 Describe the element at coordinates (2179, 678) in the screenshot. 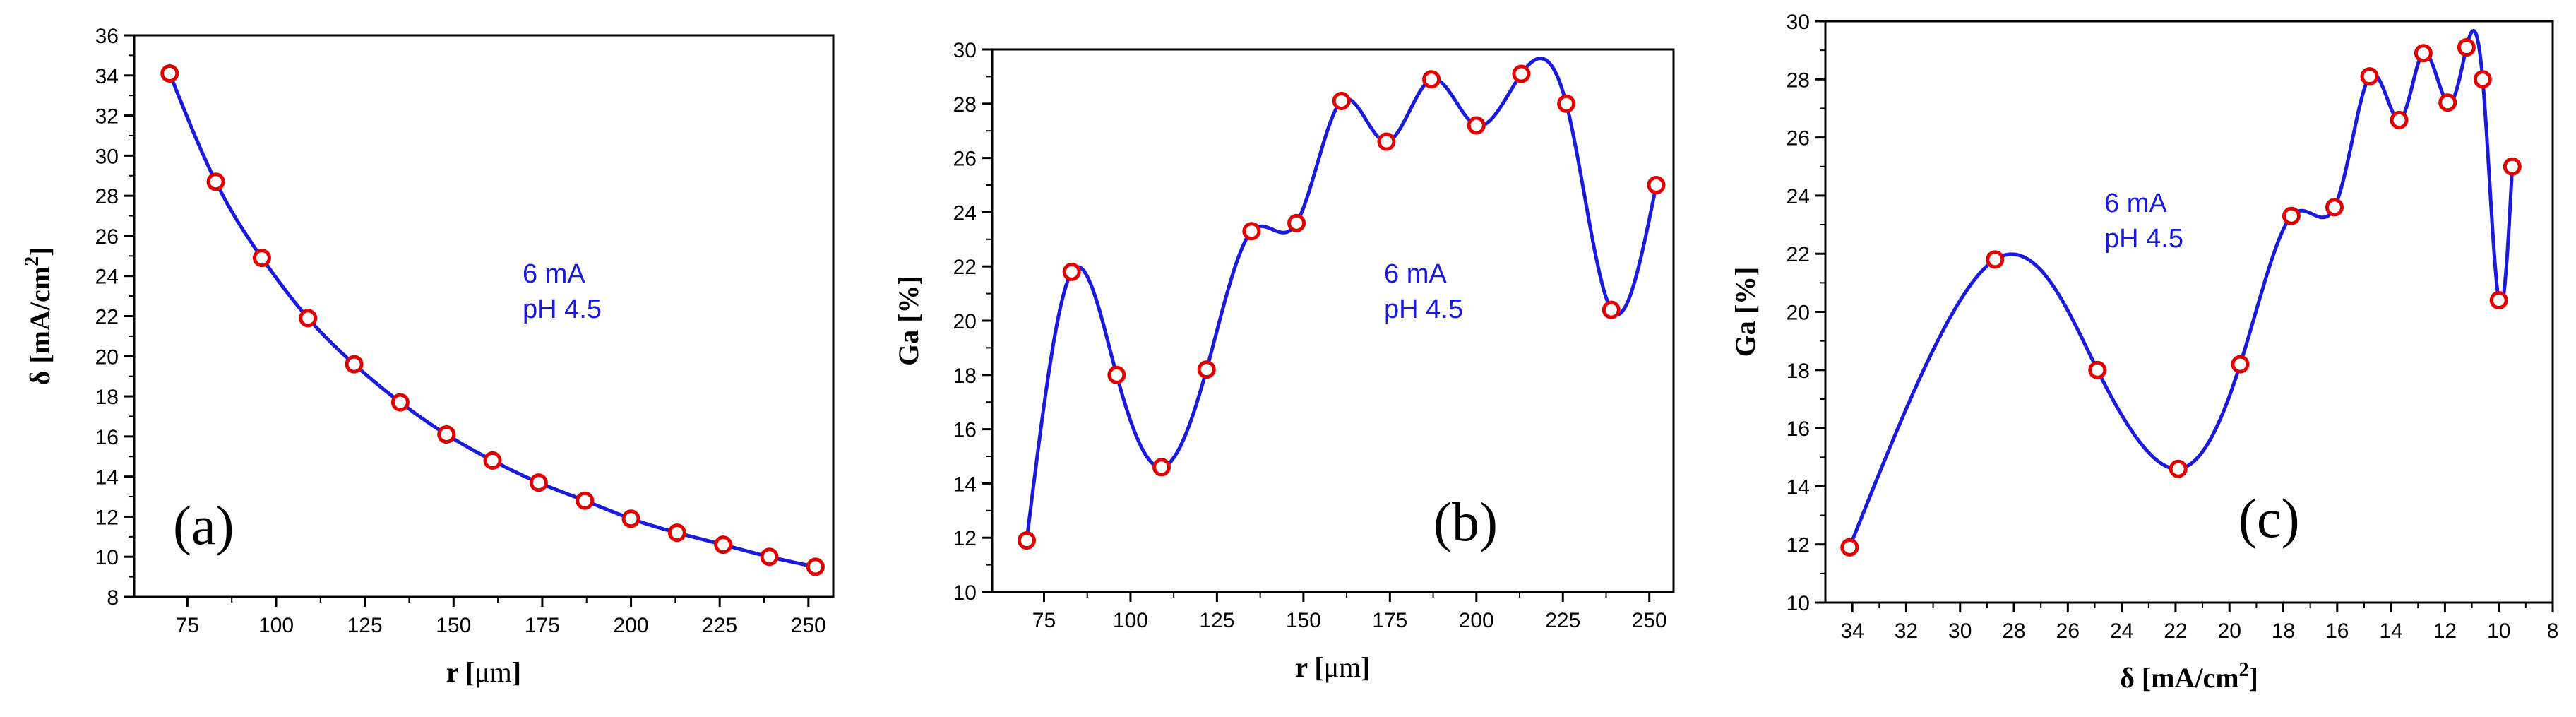

I see `x-axis-title-main: δ [mA/cm` at that location.